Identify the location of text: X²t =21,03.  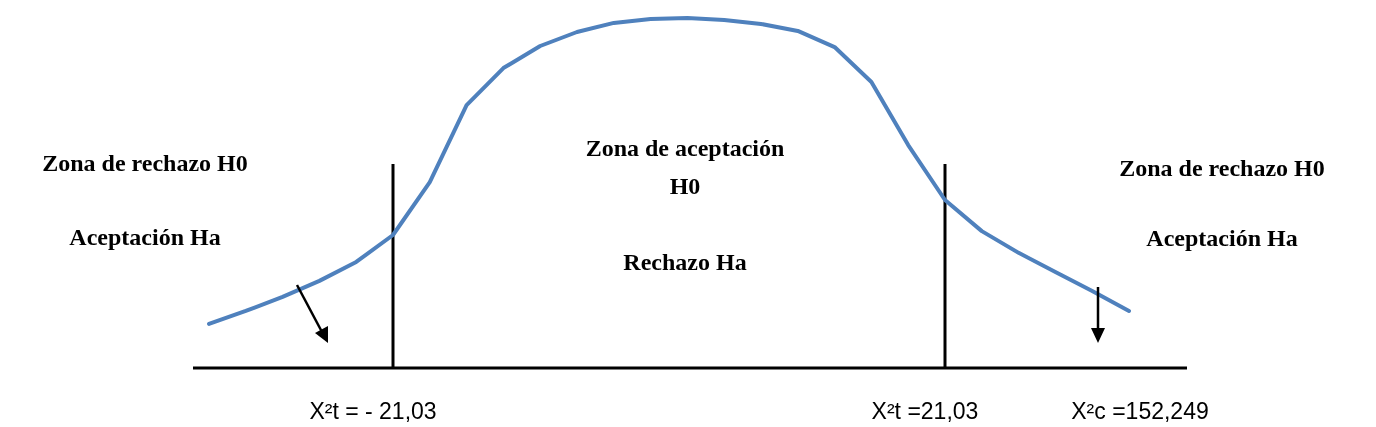
(925, 411).